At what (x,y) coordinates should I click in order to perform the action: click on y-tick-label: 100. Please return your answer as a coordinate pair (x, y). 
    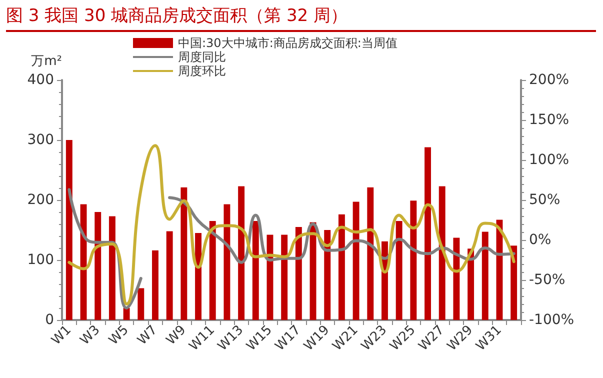
    Looking at the image, I should click on (40, 260).